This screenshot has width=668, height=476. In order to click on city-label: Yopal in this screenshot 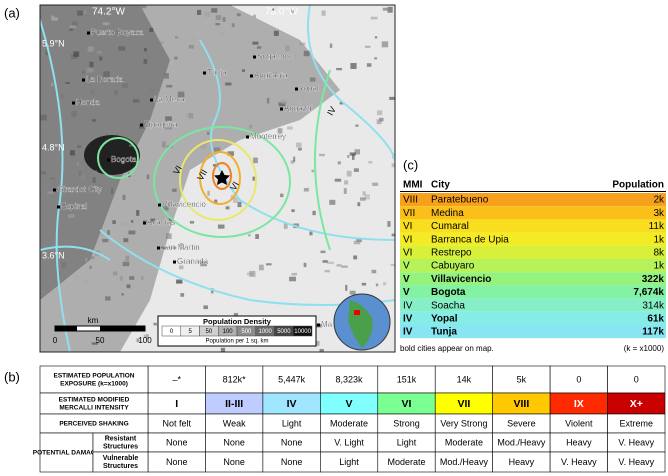, I will do `click(309, 88)`.